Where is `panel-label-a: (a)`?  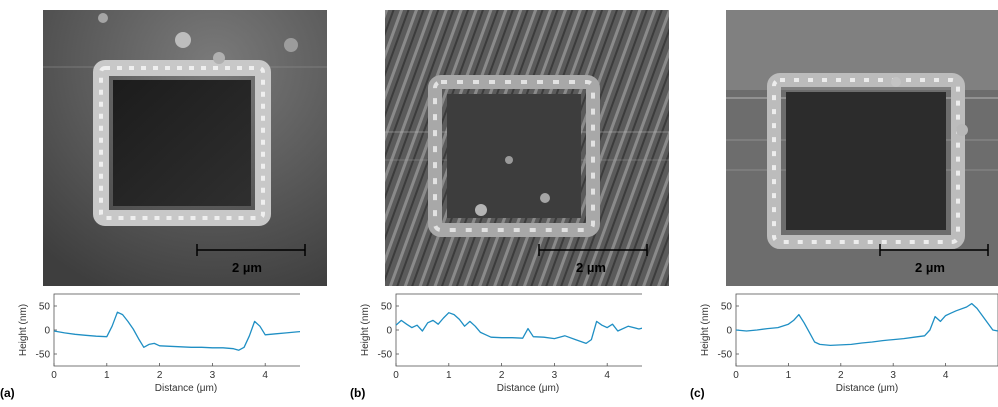 panel-label-a: (a) is located at coordinates (7, 393).